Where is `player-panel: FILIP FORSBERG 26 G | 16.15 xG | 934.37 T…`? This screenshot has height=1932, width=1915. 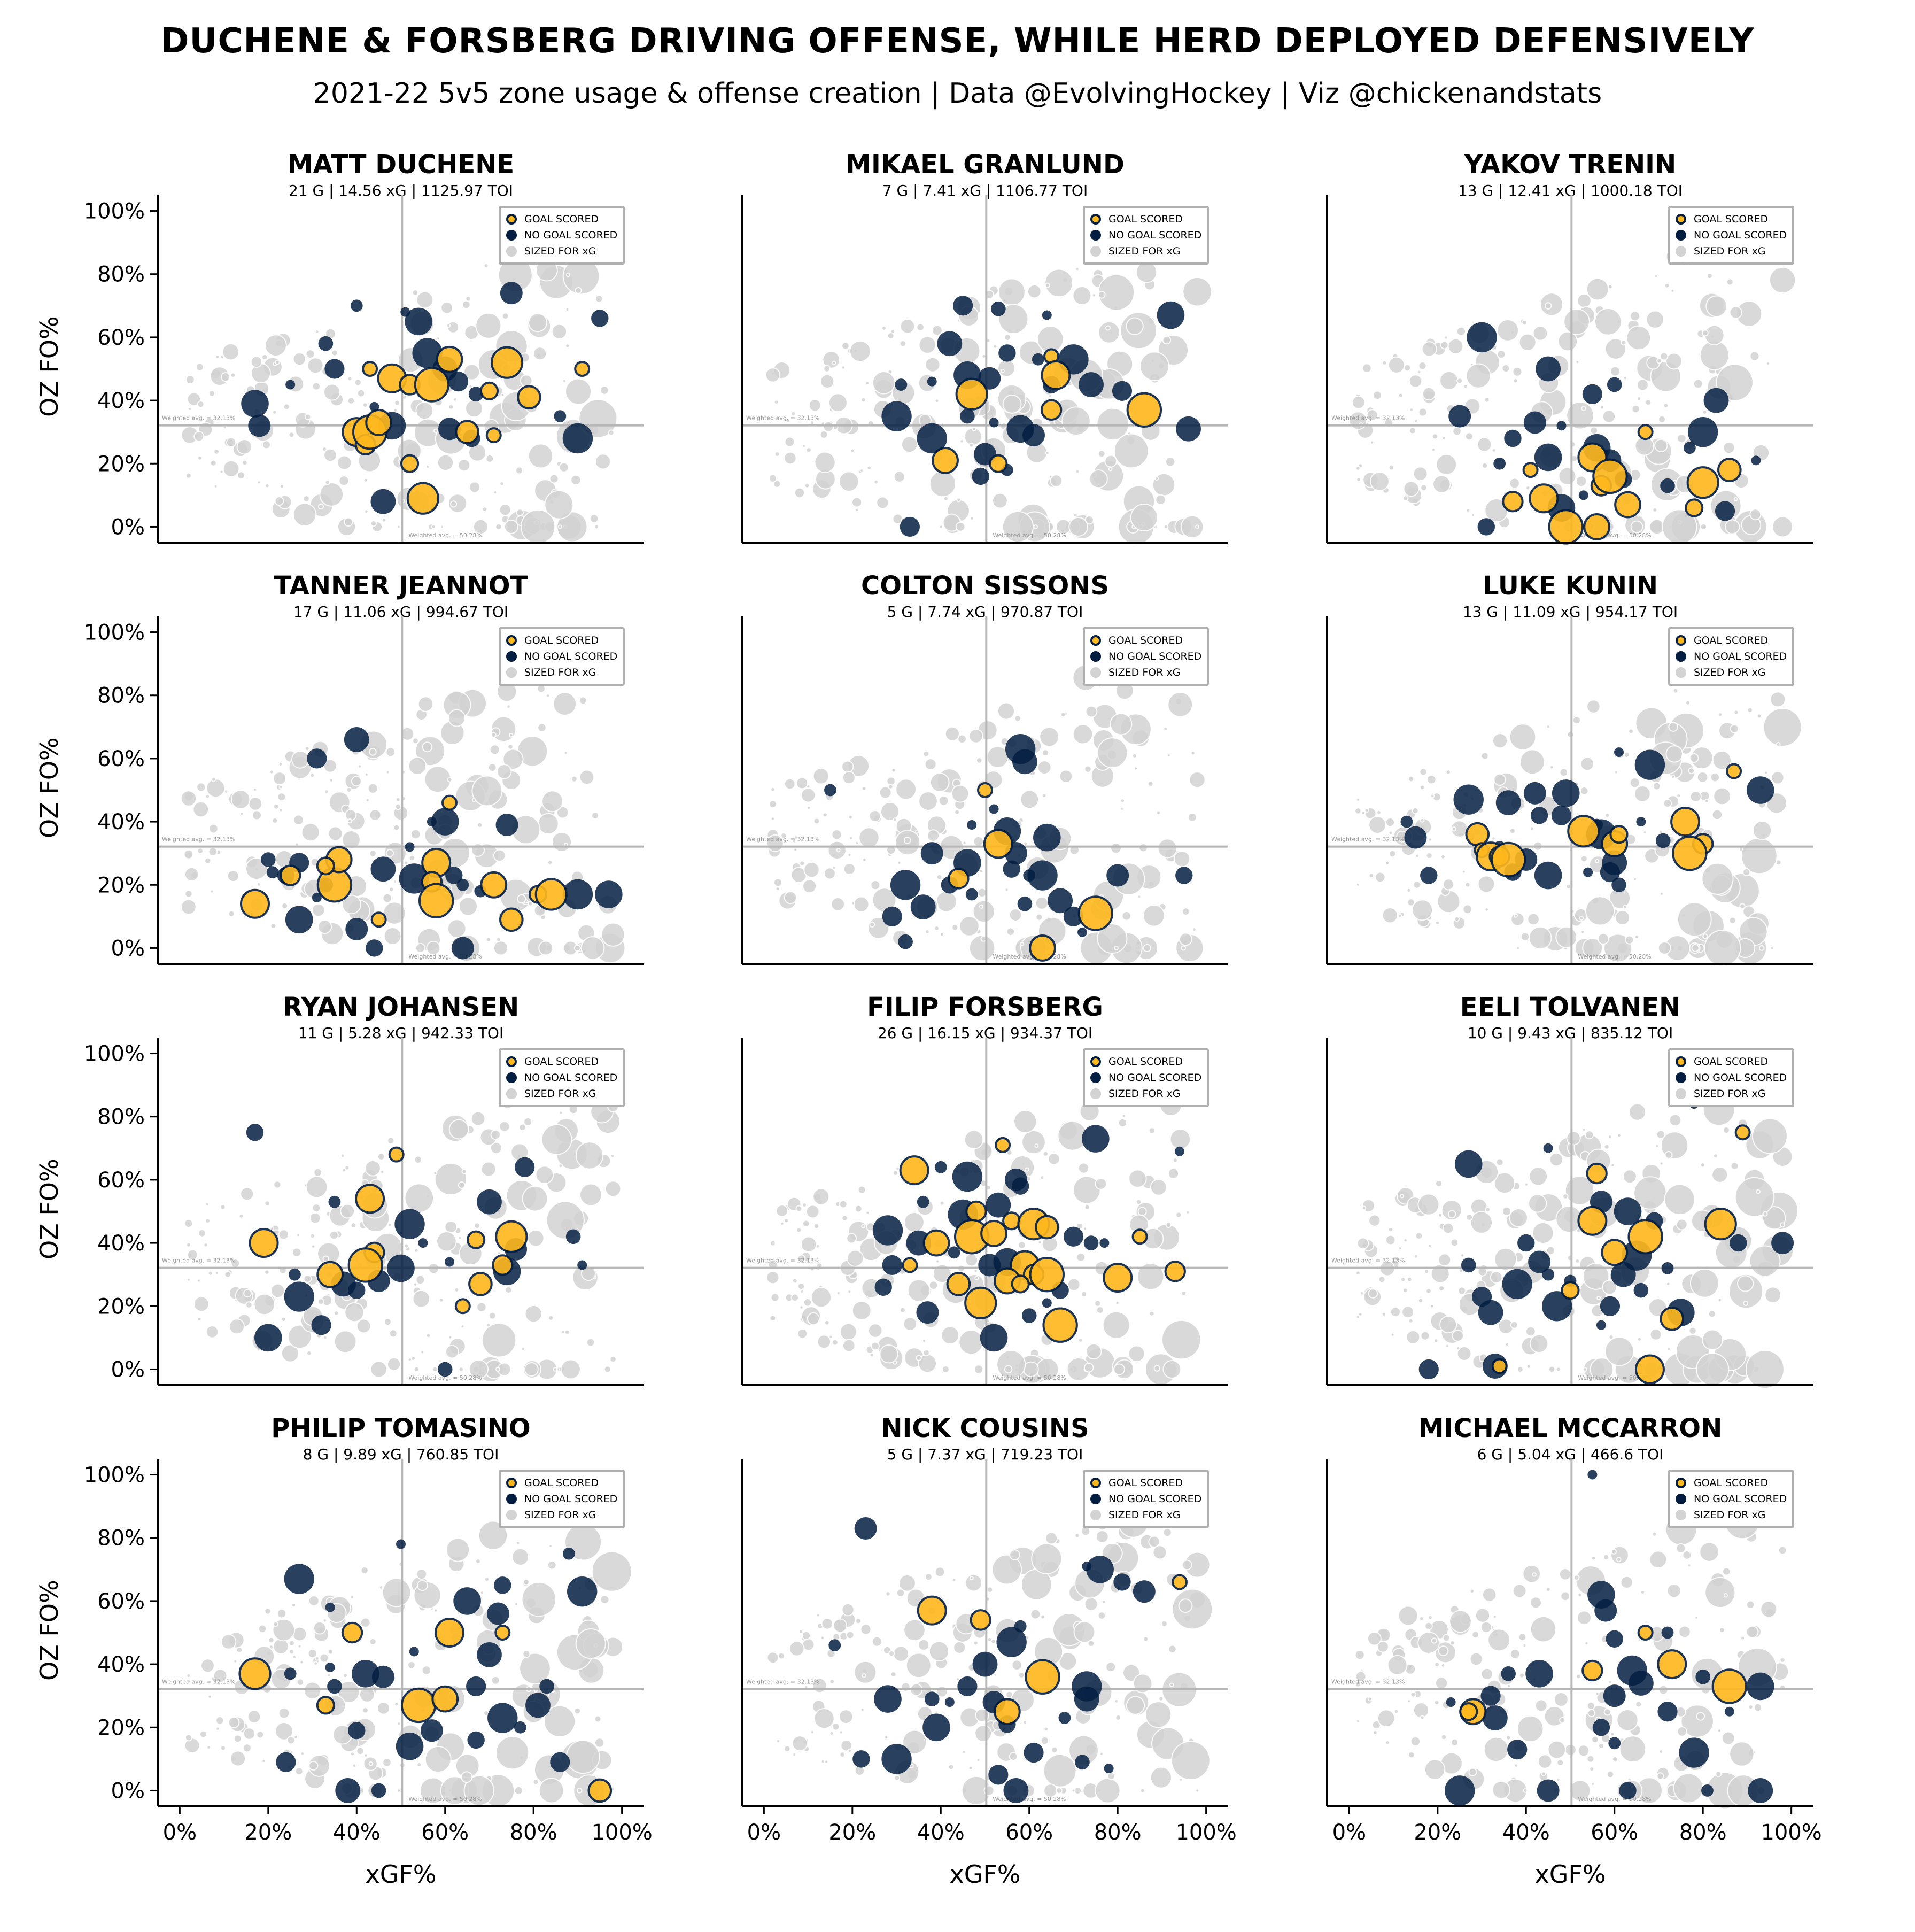 player-panel: FILIP FORSBERG 26 G | 16.15 xG | 934.37 T… is located at coordinates (1075, 1206).